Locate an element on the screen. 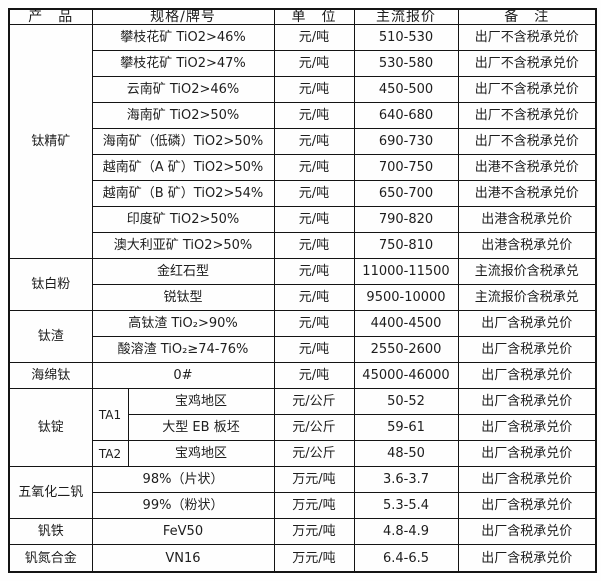 This screenshot has width=601, height=581. price-cell: 750-810 is located at coordinates (406, 246).